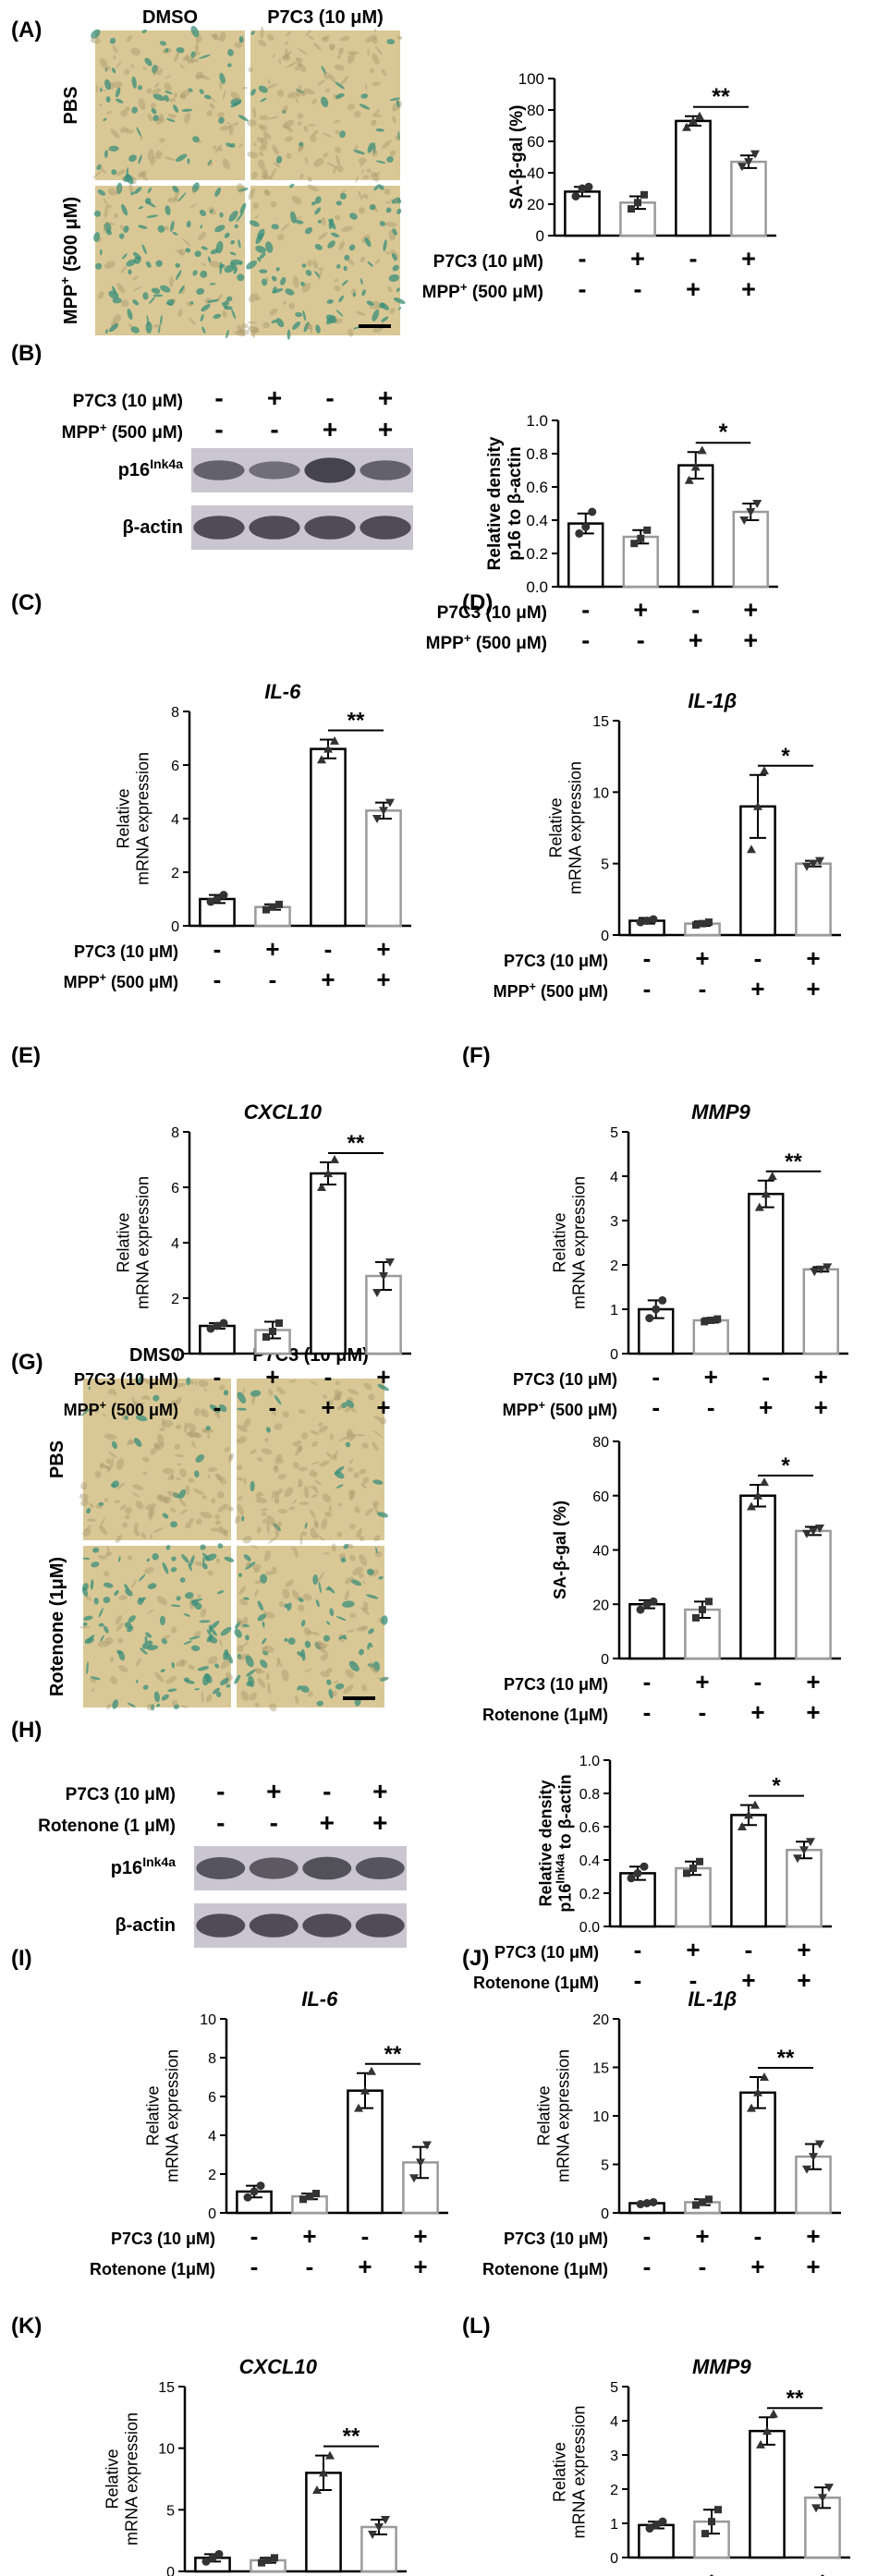  I want to click on y-tick-label: 0.0, so click(537, 587).